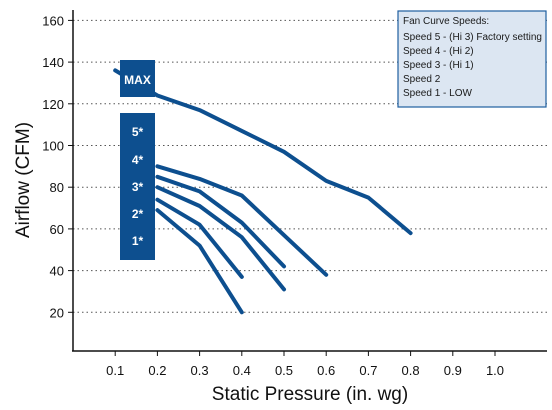 This screenshot has height=410, width=552. Describe the element at coordinates (57, 187) in the screenshot. I see `y-tick-label: 80` at that location.